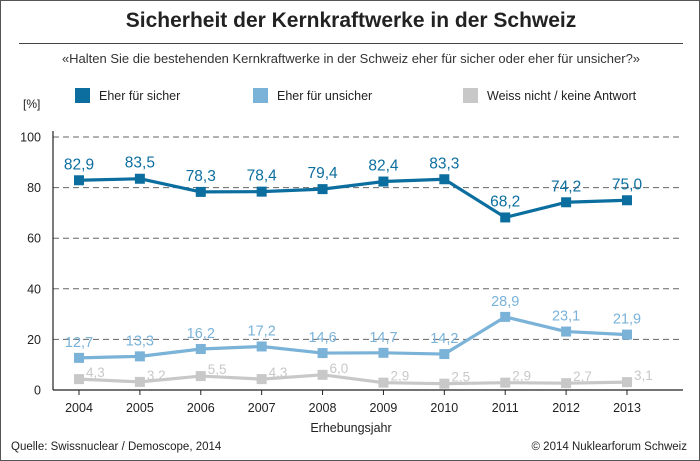 The image size is (700, 461). Describe the element at coordinates (140, 408) in the screenshot. I see `x-tick-label: 2005` at that location.